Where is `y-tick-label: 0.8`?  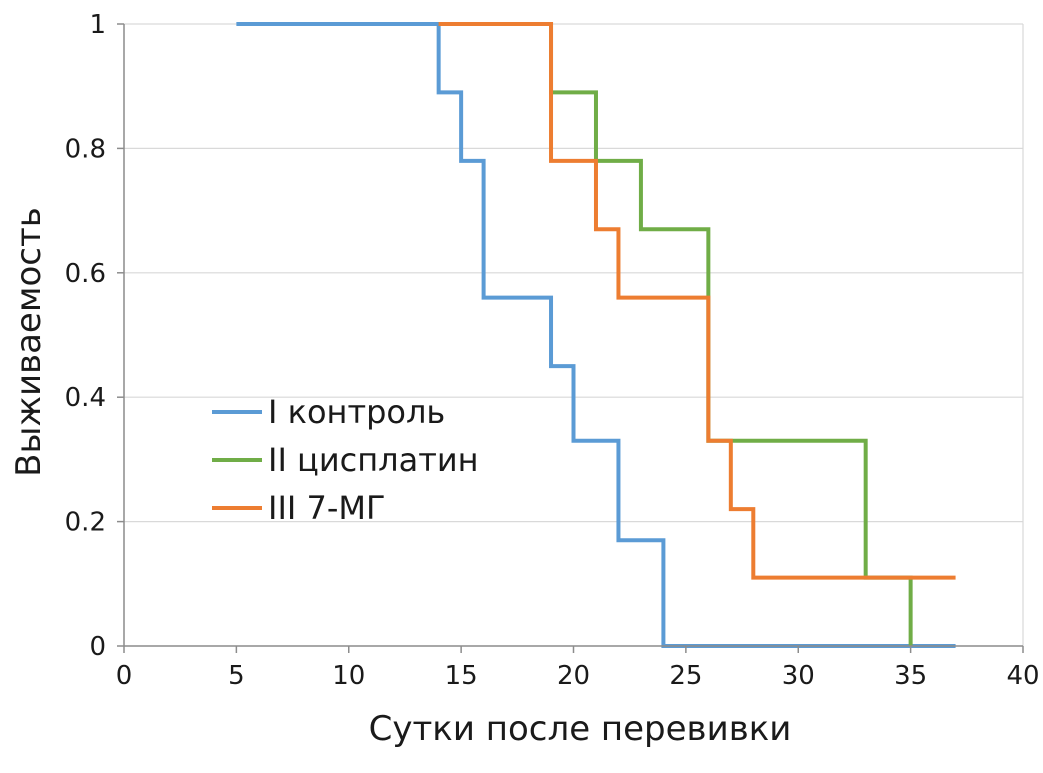
y-tick-label: 0.8 is located at coordinates (85, 149).